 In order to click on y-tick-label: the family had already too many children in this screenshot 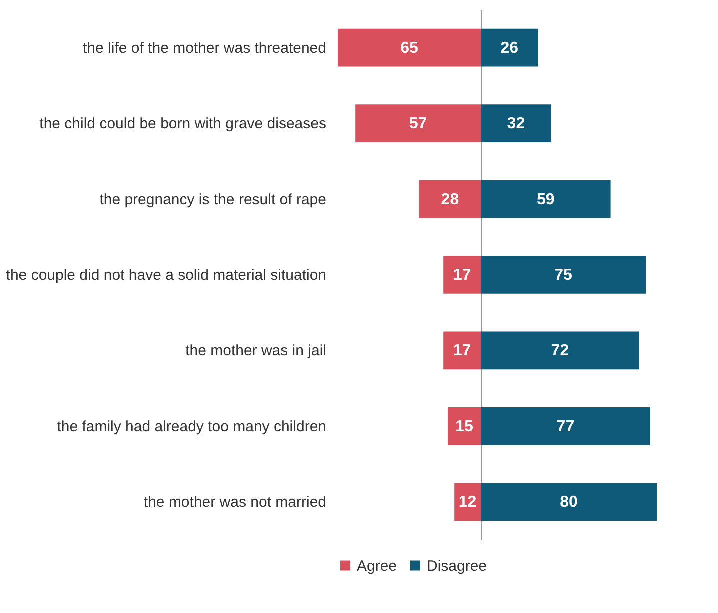, I will do `click(191, 427)`.